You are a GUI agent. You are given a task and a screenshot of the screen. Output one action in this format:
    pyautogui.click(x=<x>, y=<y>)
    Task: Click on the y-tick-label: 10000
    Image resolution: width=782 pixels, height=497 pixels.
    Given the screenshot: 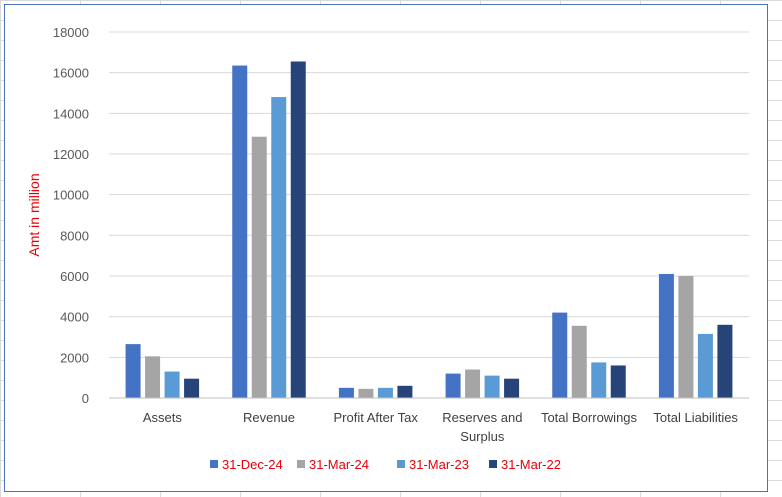 What is the action you would take?
    pyautogui.click(x=71, y=195)
    